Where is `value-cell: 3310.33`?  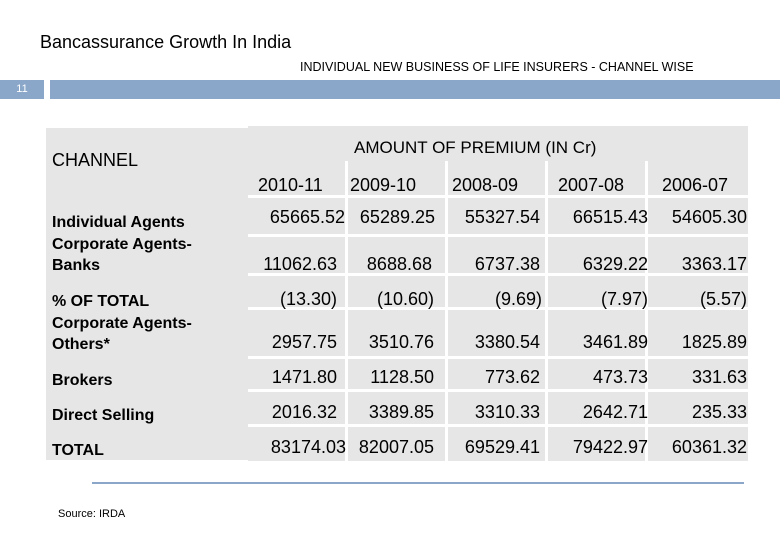
value-cell: 3310.33 is located at coordinates (507, 412).